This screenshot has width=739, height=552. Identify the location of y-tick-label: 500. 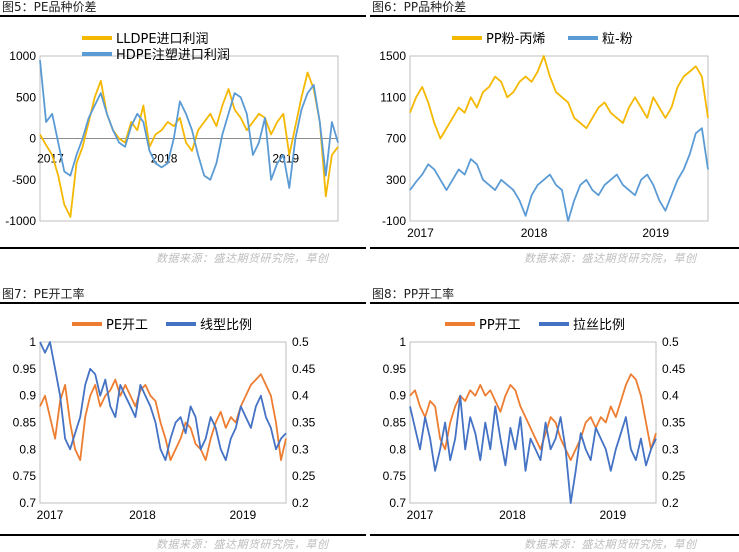
(26, 97).